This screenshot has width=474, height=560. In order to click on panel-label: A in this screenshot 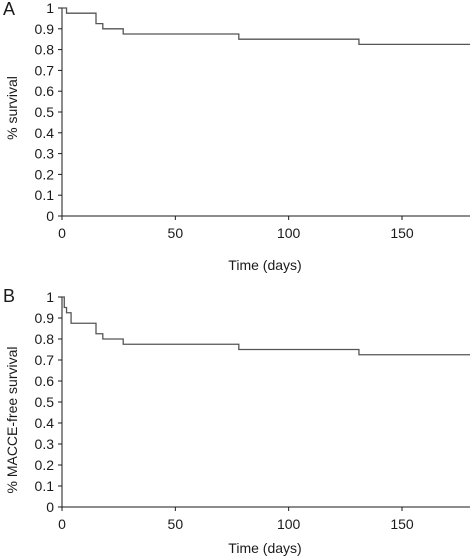, I will do `click(9, 9)`.